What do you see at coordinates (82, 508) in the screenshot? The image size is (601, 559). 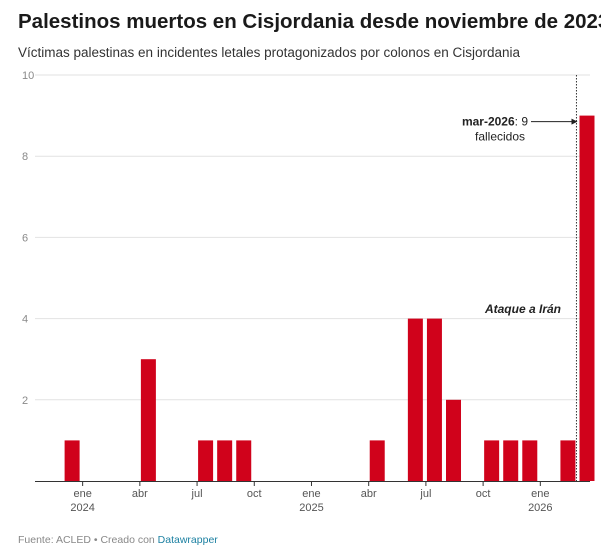 I see `x-tick-year-label: 2024` at bounding box center [82, 508].